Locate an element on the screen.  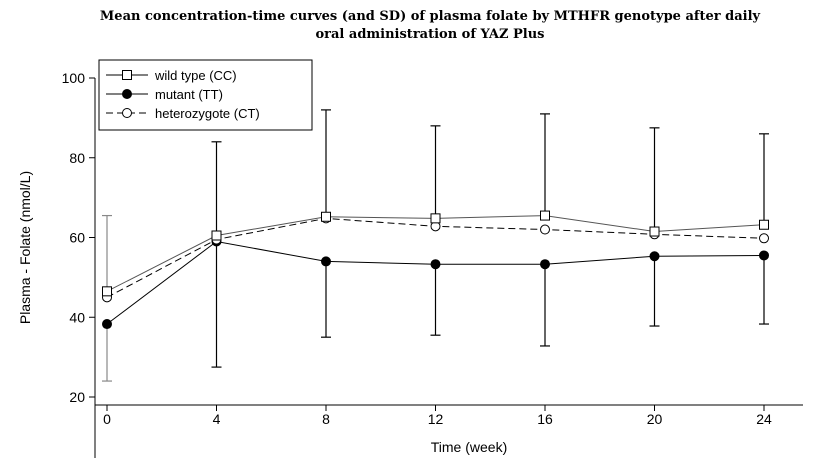
y-tick-label-20: 20 is located at coordinates (77, 397).